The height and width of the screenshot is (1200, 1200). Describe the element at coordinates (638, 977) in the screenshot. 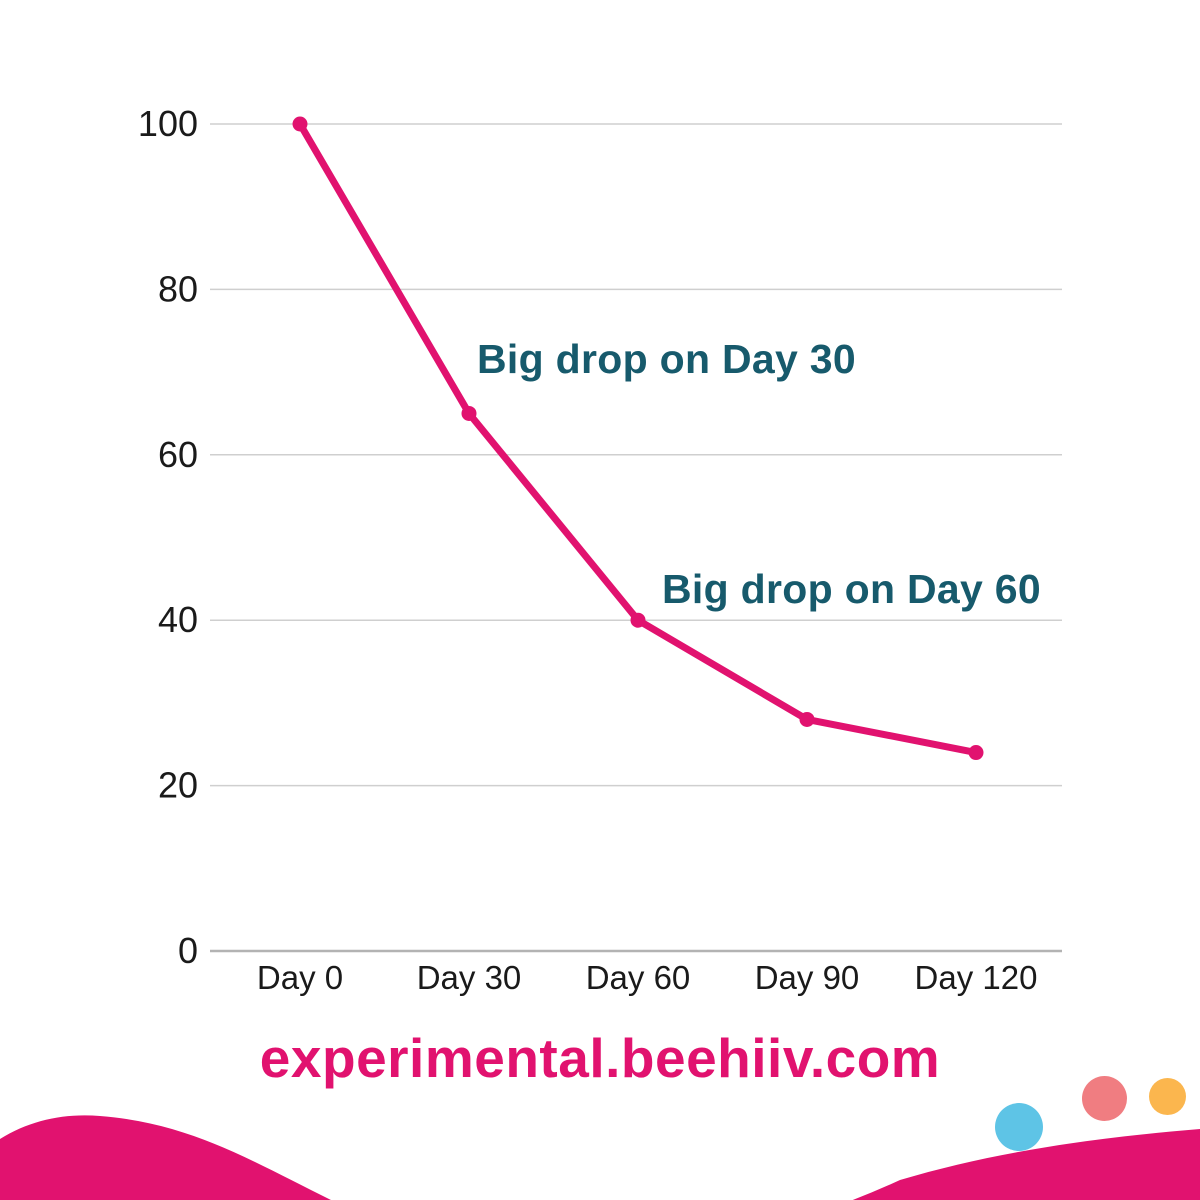

I see `x-tick-label: Day 60` at that location.